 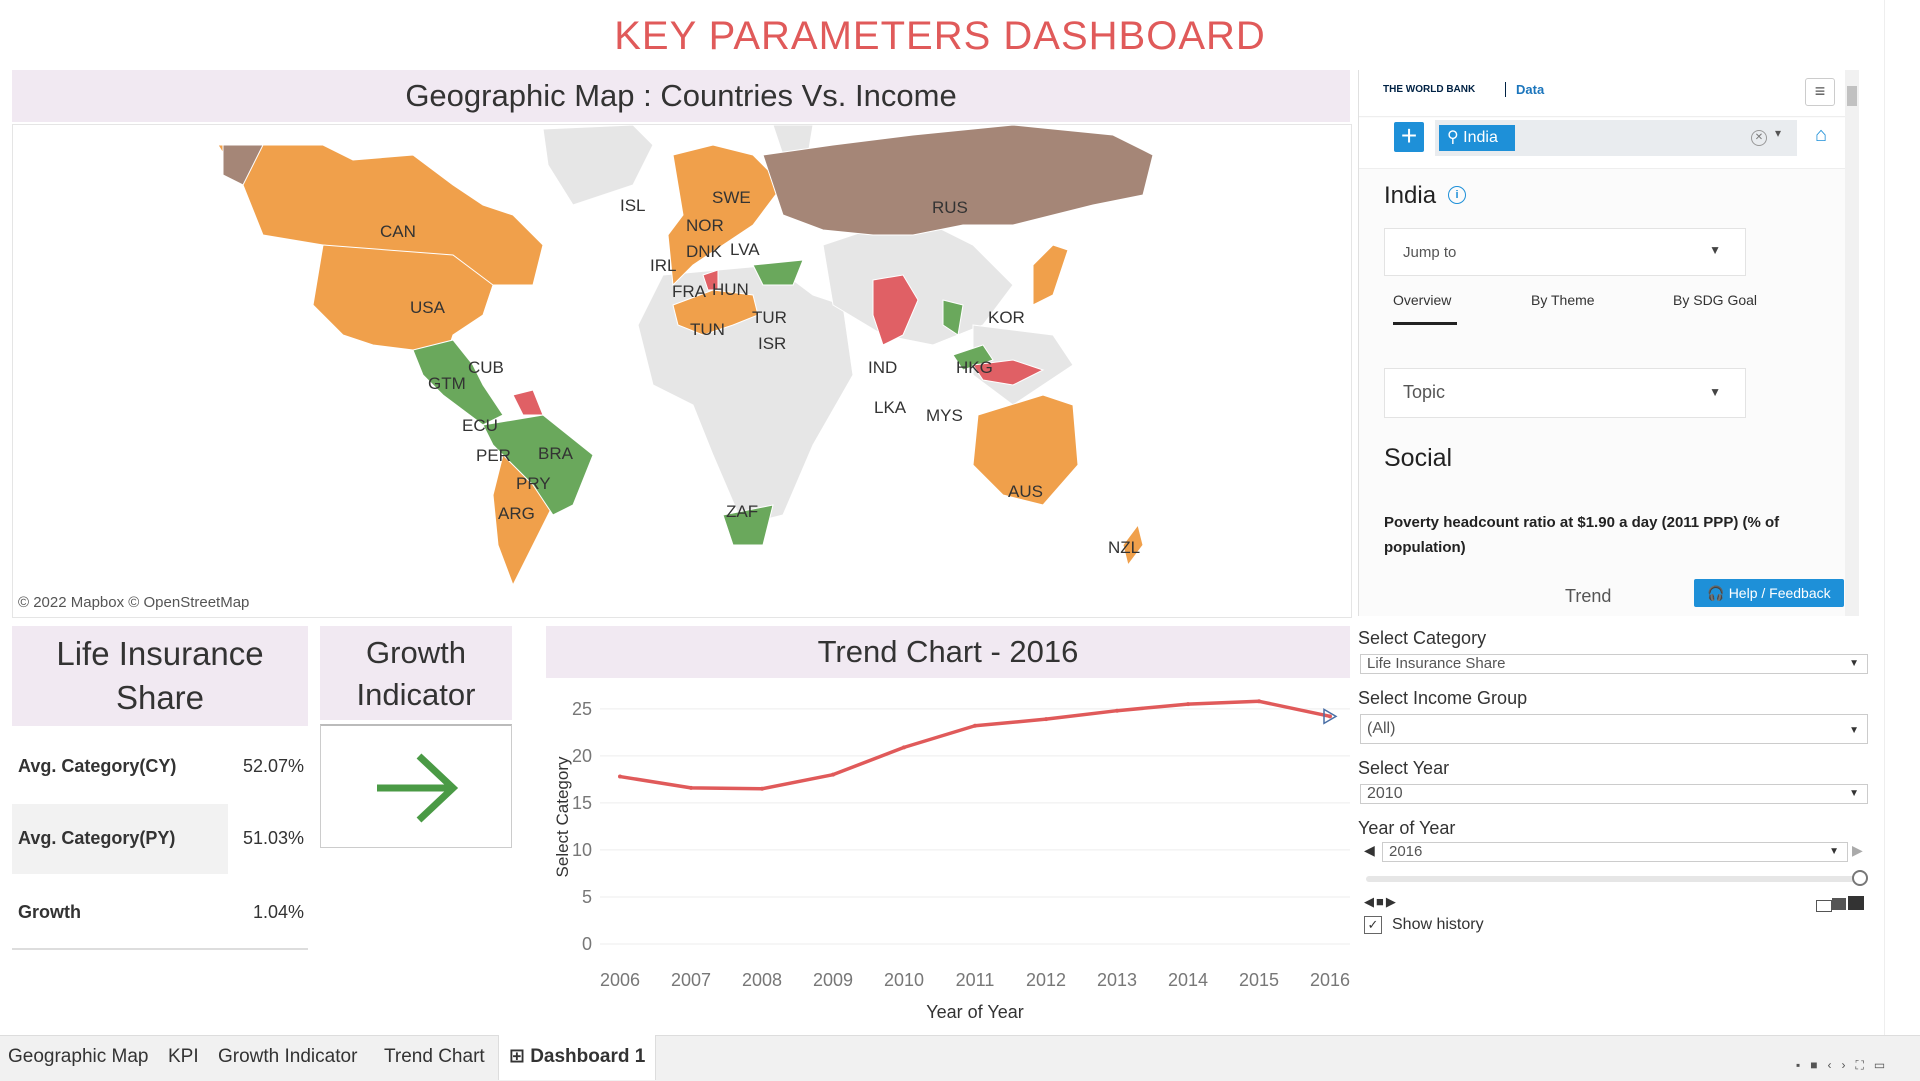 I want to click on map-label-tun: TUN, so click(x=707, y=329).